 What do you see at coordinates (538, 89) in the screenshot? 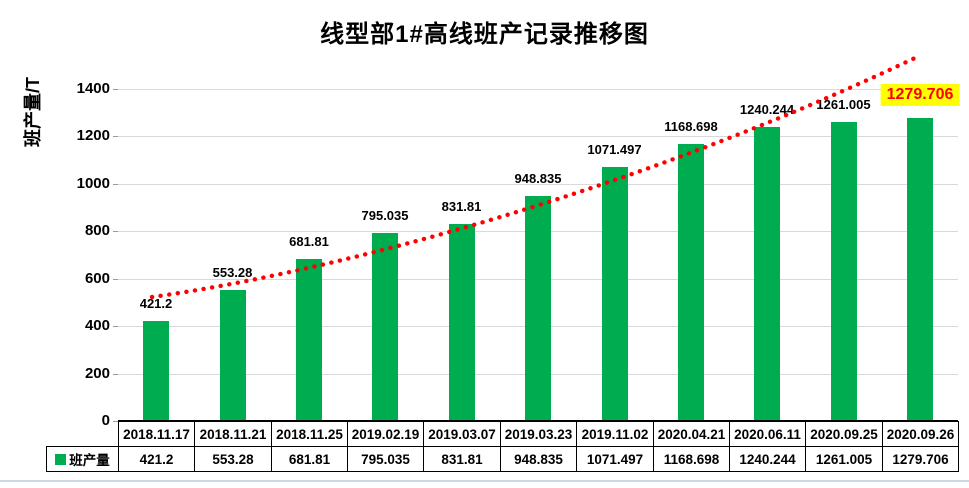
I see `gridline` at bounding box center [538, 89].